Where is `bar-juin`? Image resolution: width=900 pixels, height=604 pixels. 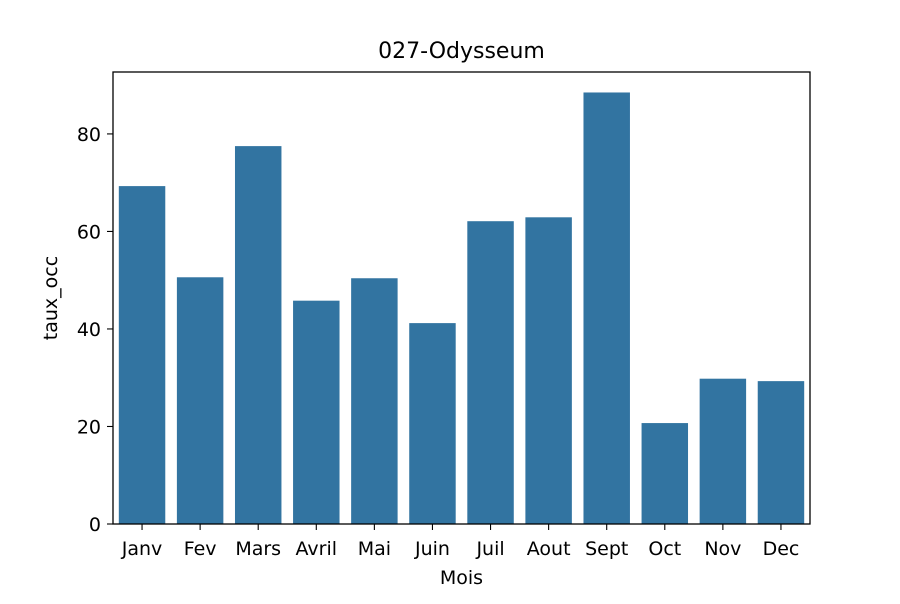
bar-juin is located at coordinates (432, 423).